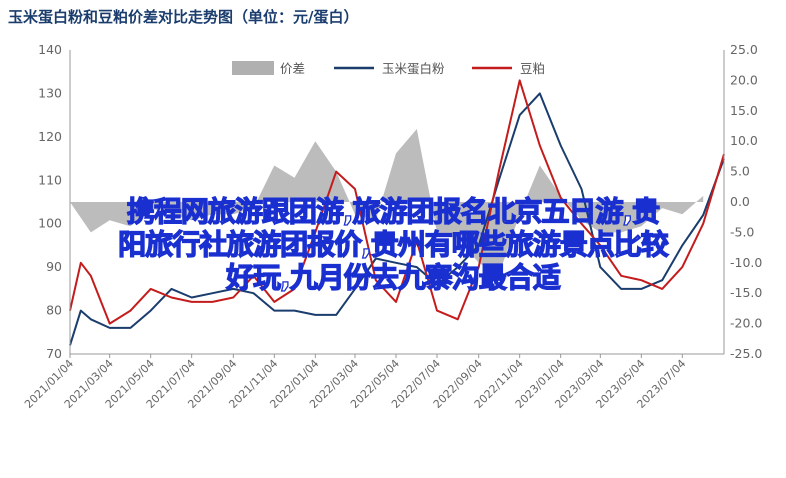 The height and width of the screenshot is (478, 786). What do you see at coordinates (744, 110) in the screenshot?
I see `y-right-tick-label: 15.0` at bounding box center [744, 110].